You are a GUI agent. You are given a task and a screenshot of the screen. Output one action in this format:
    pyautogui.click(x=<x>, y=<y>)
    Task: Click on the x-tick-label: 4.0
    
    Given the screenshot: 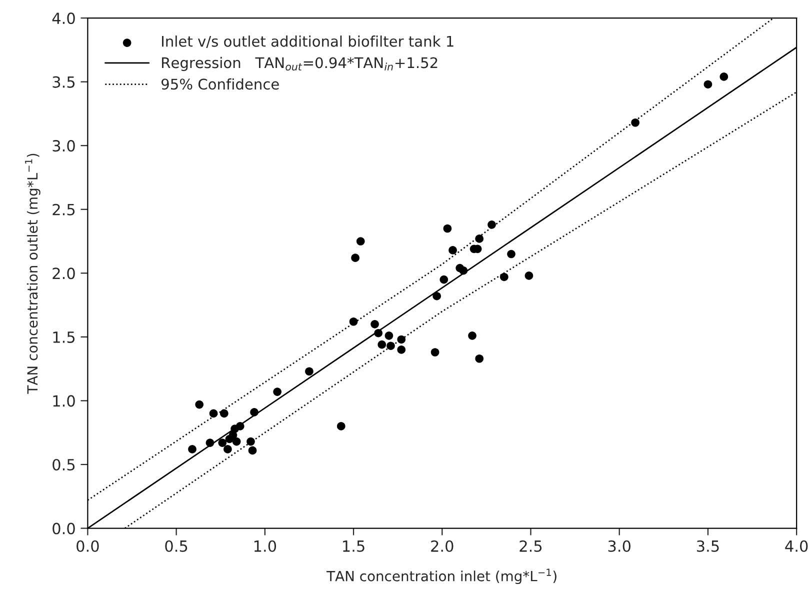 What is the action you would take?
    pyautogui.click(x=796, y=546)
    